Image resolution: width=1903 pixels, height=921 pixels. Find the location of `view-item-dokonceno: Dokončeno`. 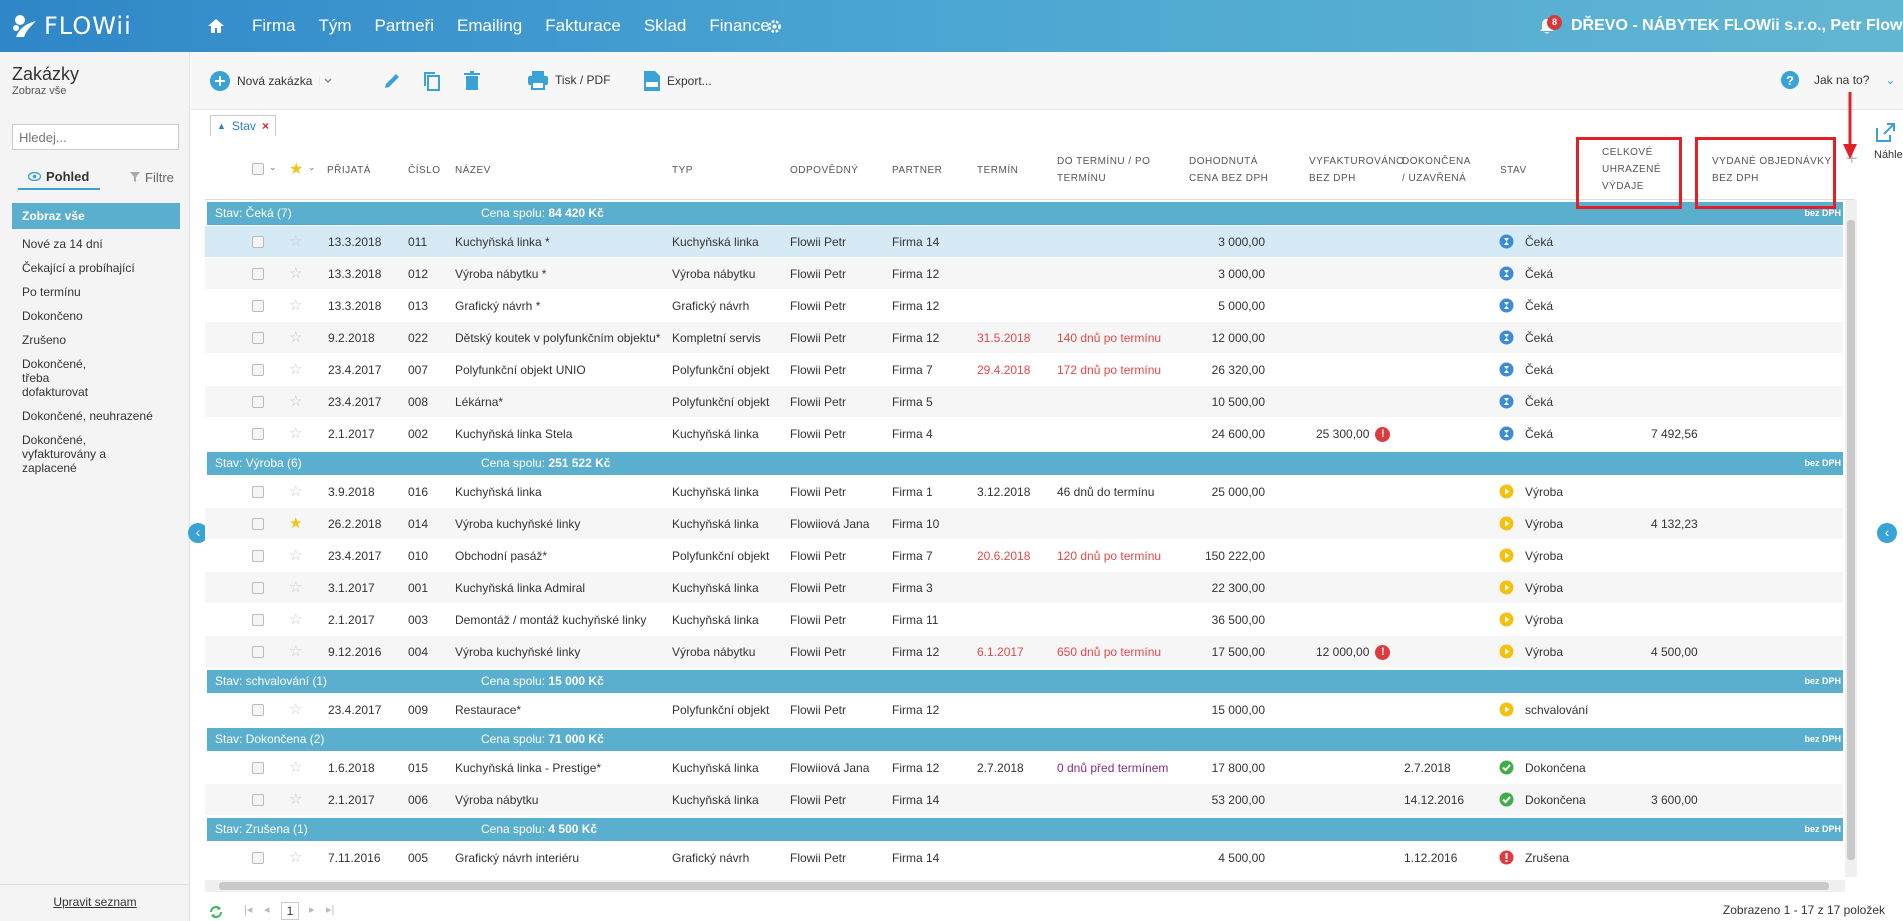

view-item-dokonceno: Dokončeno is located at coordinates (52, 316).